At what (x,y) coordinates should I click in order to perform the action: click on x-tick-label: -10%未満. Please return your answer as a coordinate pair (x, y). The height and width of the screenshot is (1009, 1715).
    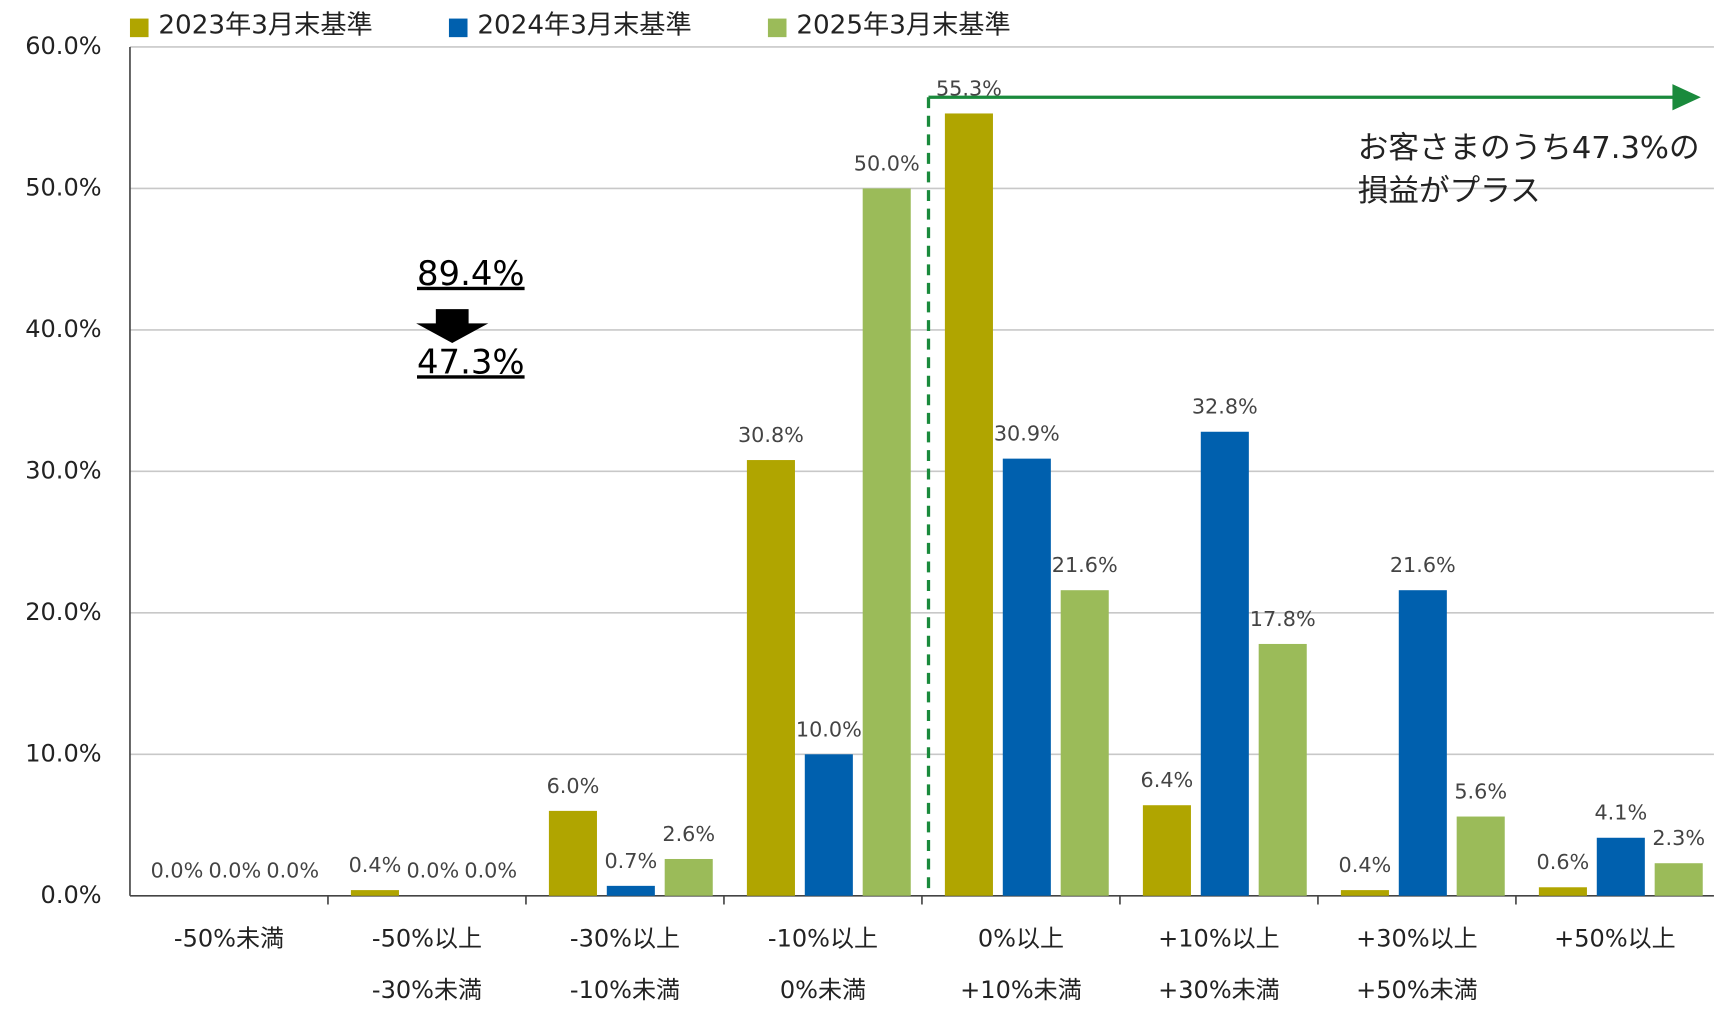
    Looking at the image, I should click on (625, 990).